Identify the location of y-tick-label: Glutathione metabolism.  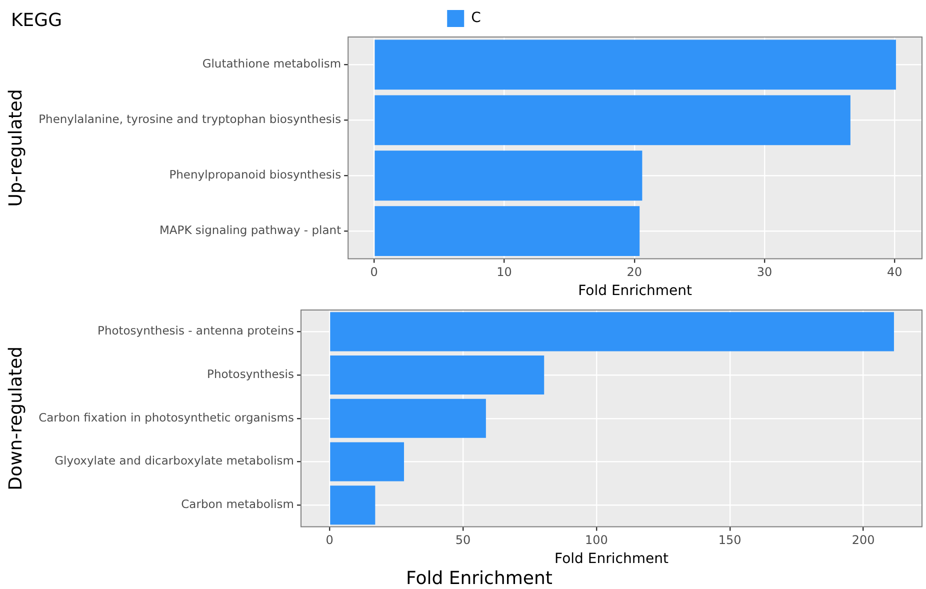
(272, 63).